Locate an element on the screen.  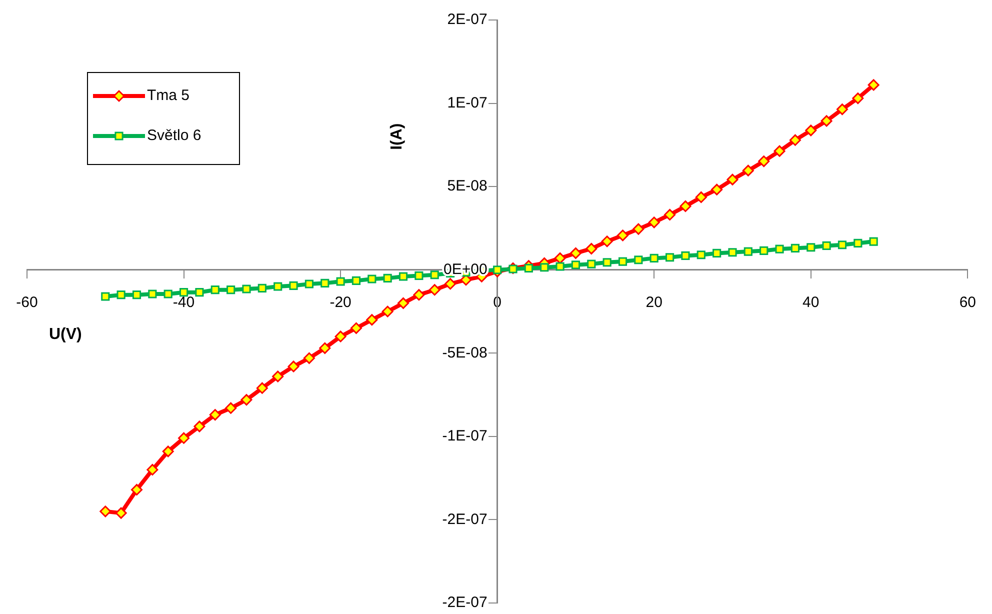
y-tick-label: -1E-07 is located at coordinates (465, 436).